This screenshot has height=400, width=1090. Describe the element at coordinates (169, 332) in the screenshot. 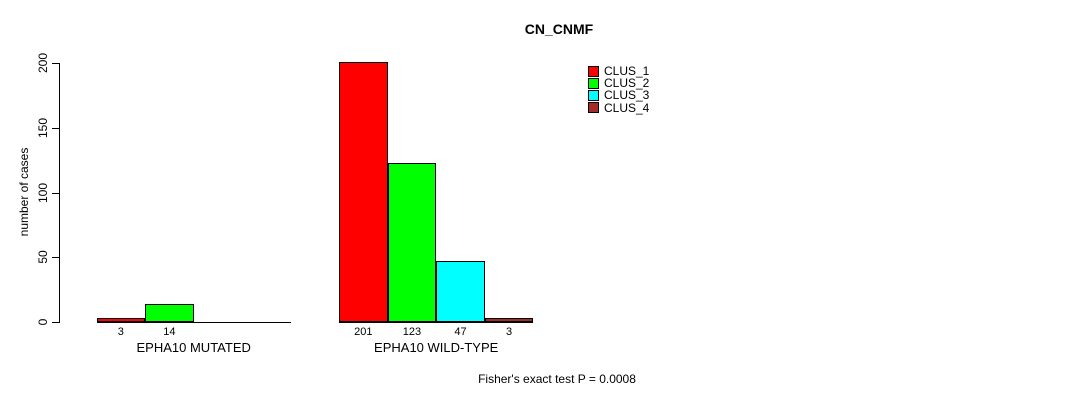

I see `bar-value-label: 14` at that location.